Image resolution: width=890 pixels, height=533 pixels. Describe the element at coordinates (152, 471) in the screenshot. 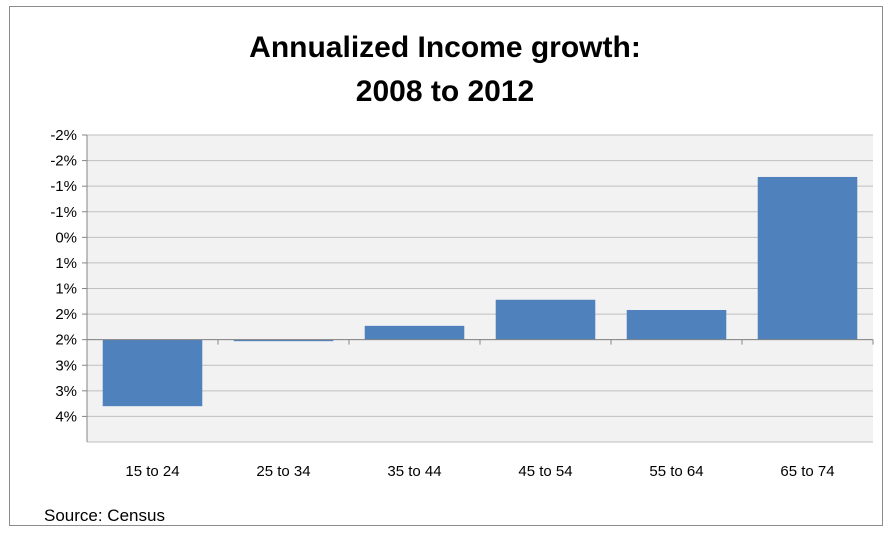

I see `x-tick-label: 15 to 24` at that location.